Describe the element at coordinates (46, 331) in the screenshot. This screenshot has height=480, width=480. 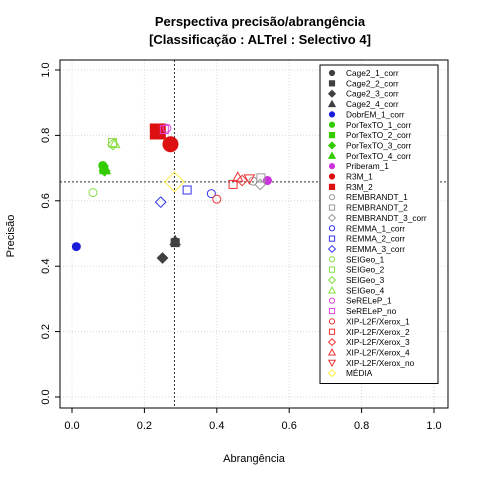
I see `y-tick-label: 0.2` at that location.